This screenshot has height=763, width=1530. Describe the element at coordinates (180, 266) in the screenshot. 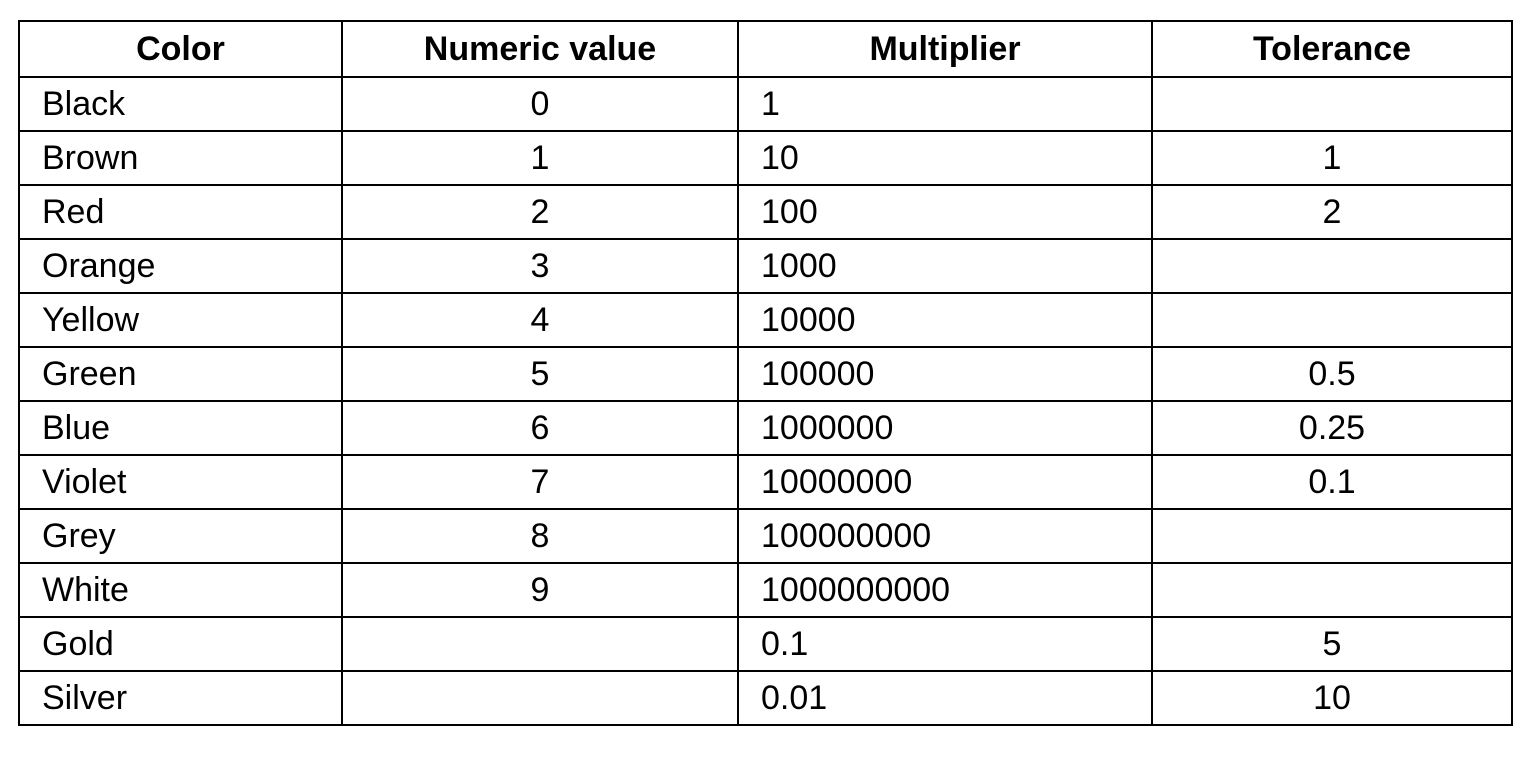

I see `cell-color: Orange` at that location.